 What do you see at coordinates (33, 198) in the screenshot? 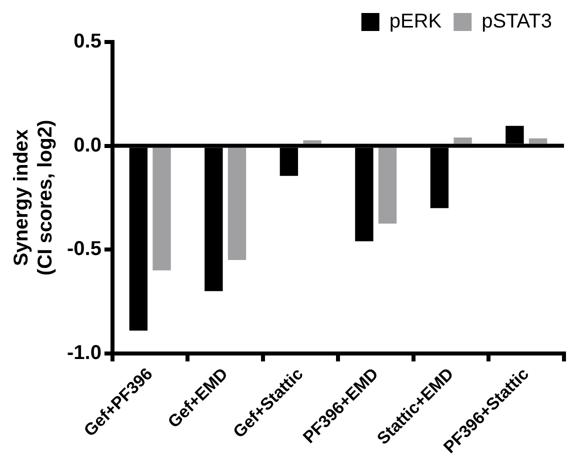
I see `y-axis-title: Synergy index (CI scores, log2)` at bounding box center [33, 198].